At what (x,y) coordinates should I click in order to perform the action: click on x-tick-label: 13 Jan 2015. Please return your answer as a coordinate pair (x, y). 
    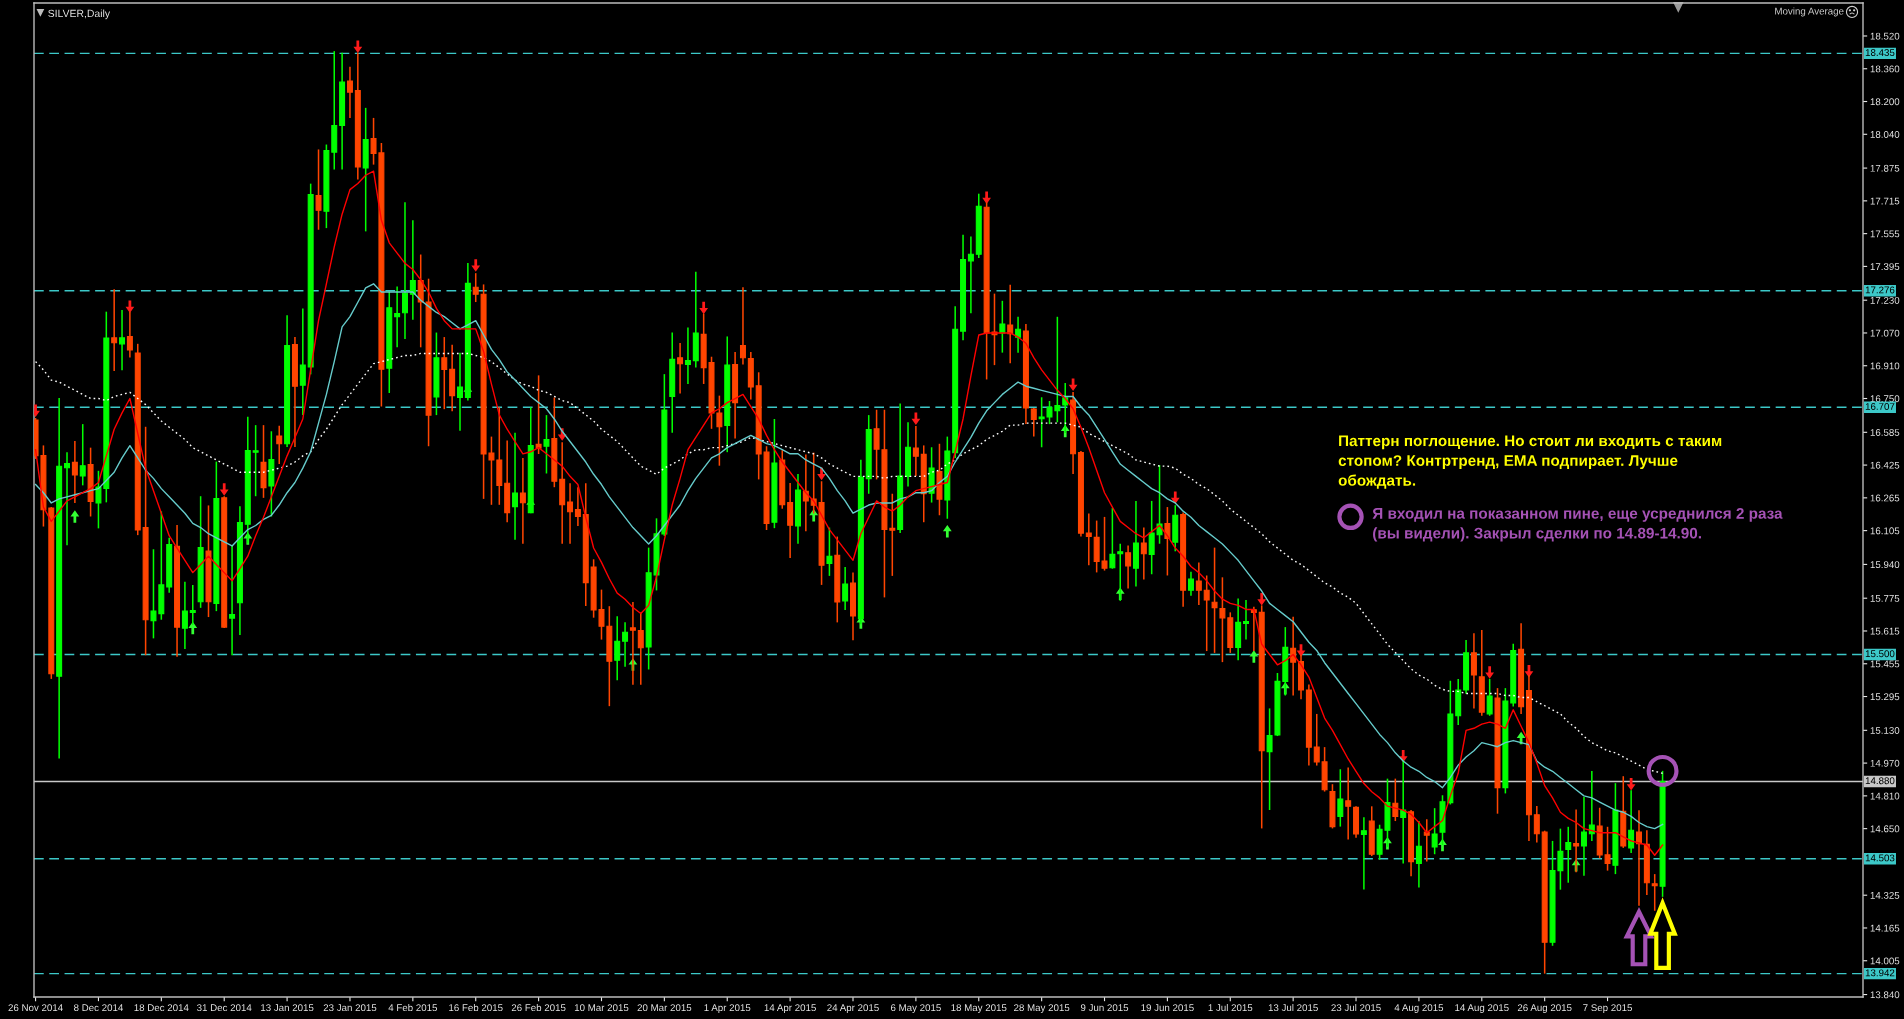
    Looking at the image, I should click on (287, 1008).